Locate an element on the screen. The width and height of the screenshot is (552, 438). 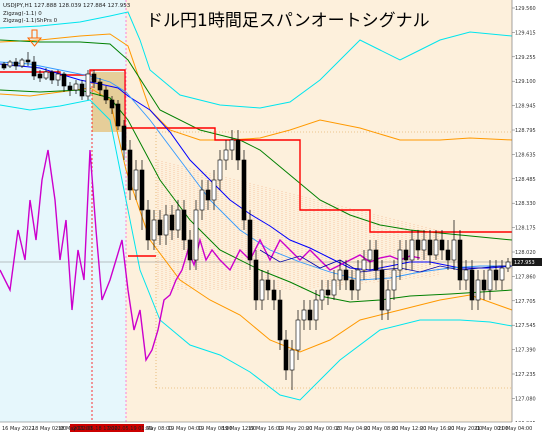
time-tick-label: 20 May 16:00 is located at coordinates (437, 429).